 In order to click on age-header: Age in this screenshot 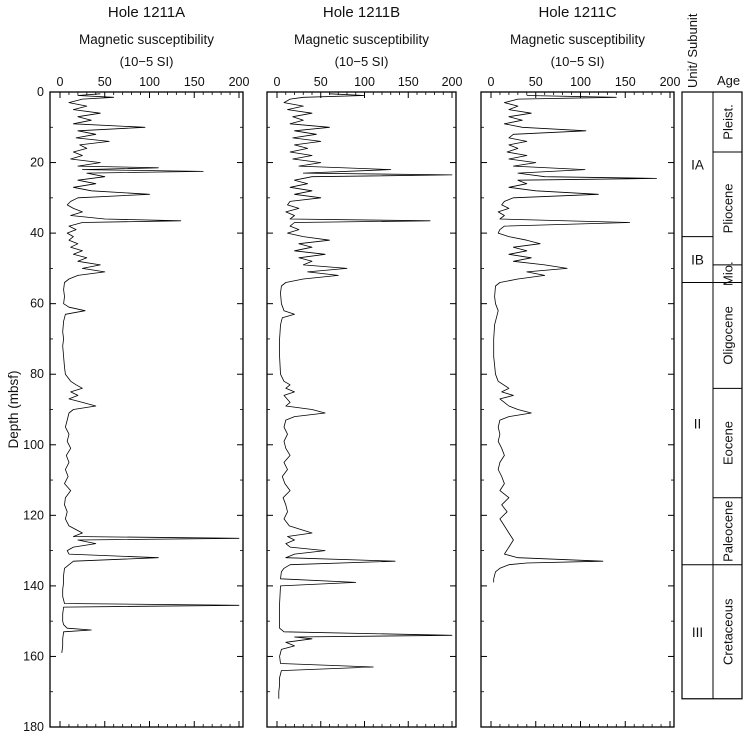, I will do `click(728, 80)`.